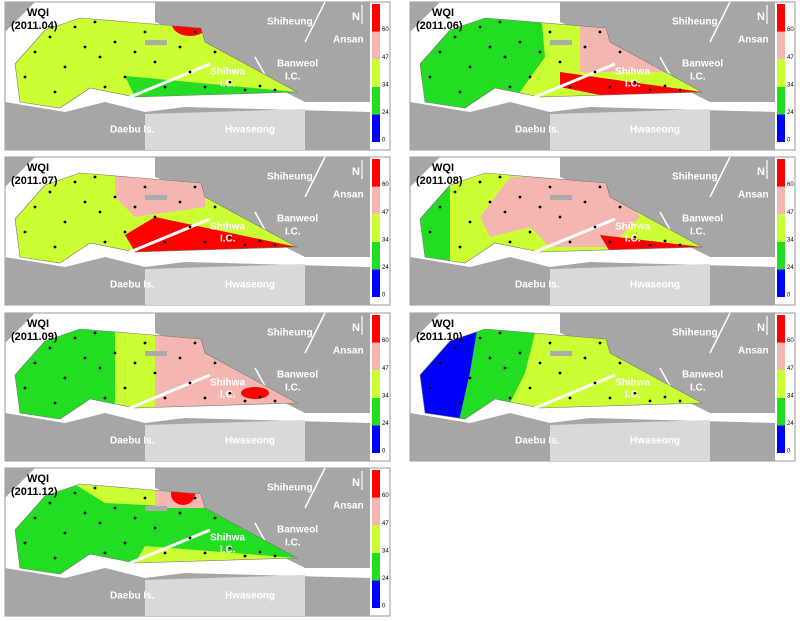 The image size is (800, 621). I want to click on north-label: N, so click(356, 328).